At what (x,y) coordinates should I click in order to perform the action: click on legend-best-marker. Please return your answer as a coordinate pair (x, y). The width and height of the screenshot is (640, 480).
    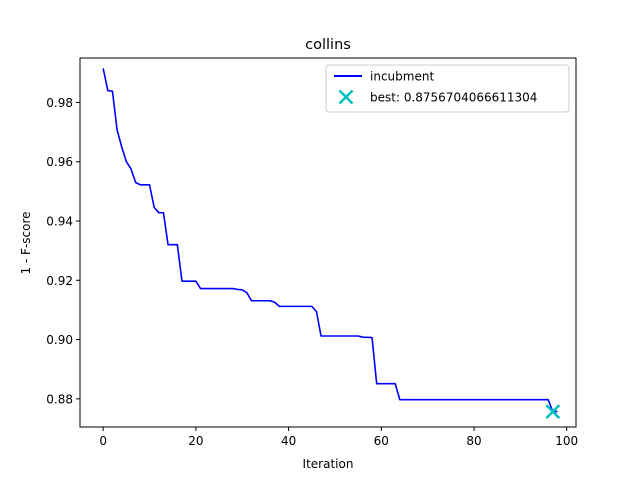
    Looking at the image, I should click on (346, 97).